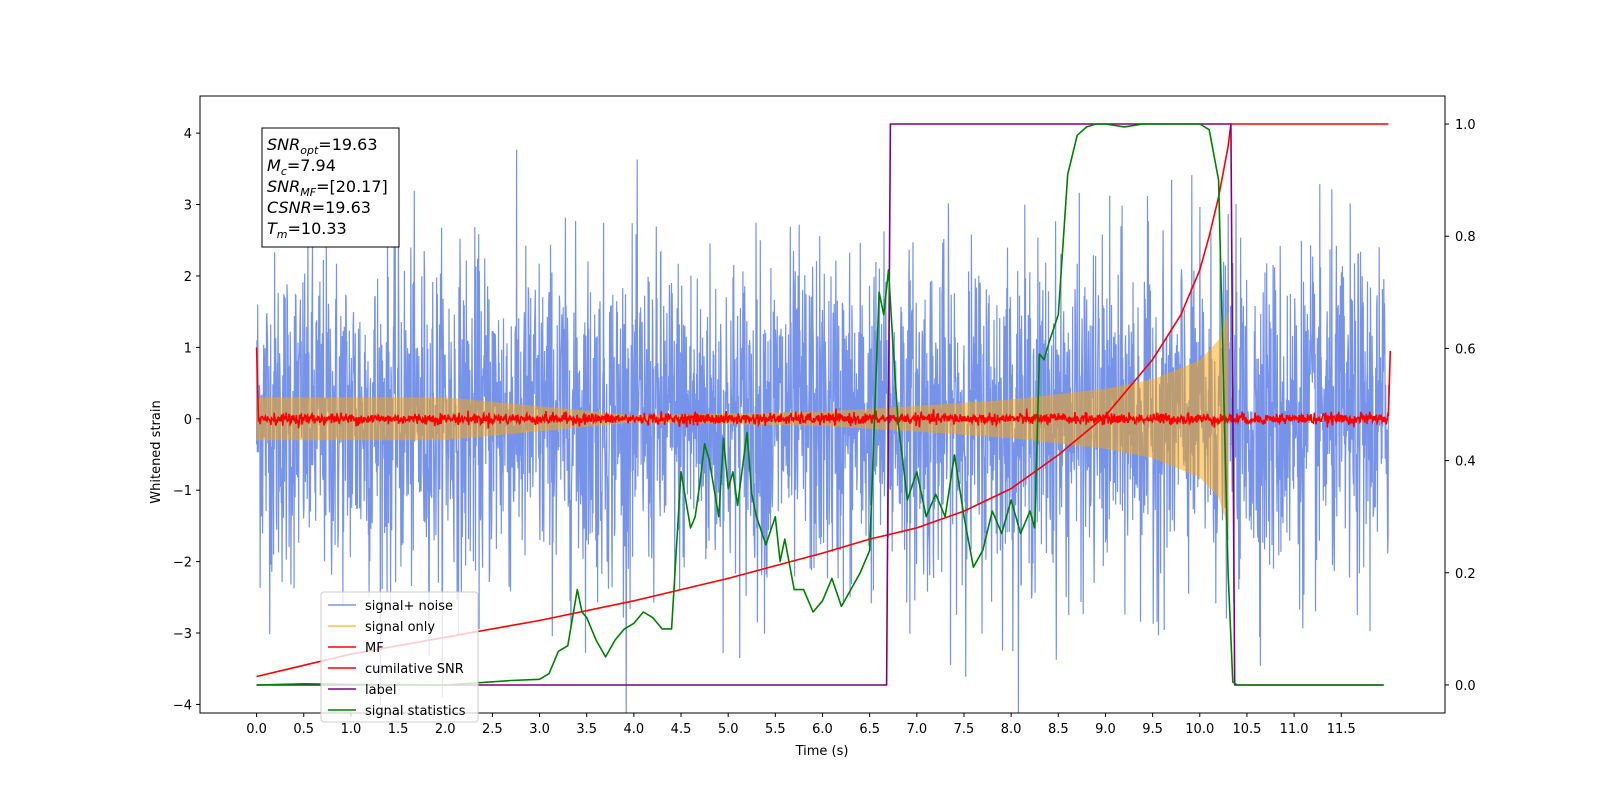 The width and height of the screenshot is (1600, 800). I want to click on x-tick-label: 2.5, so click(492, 729).